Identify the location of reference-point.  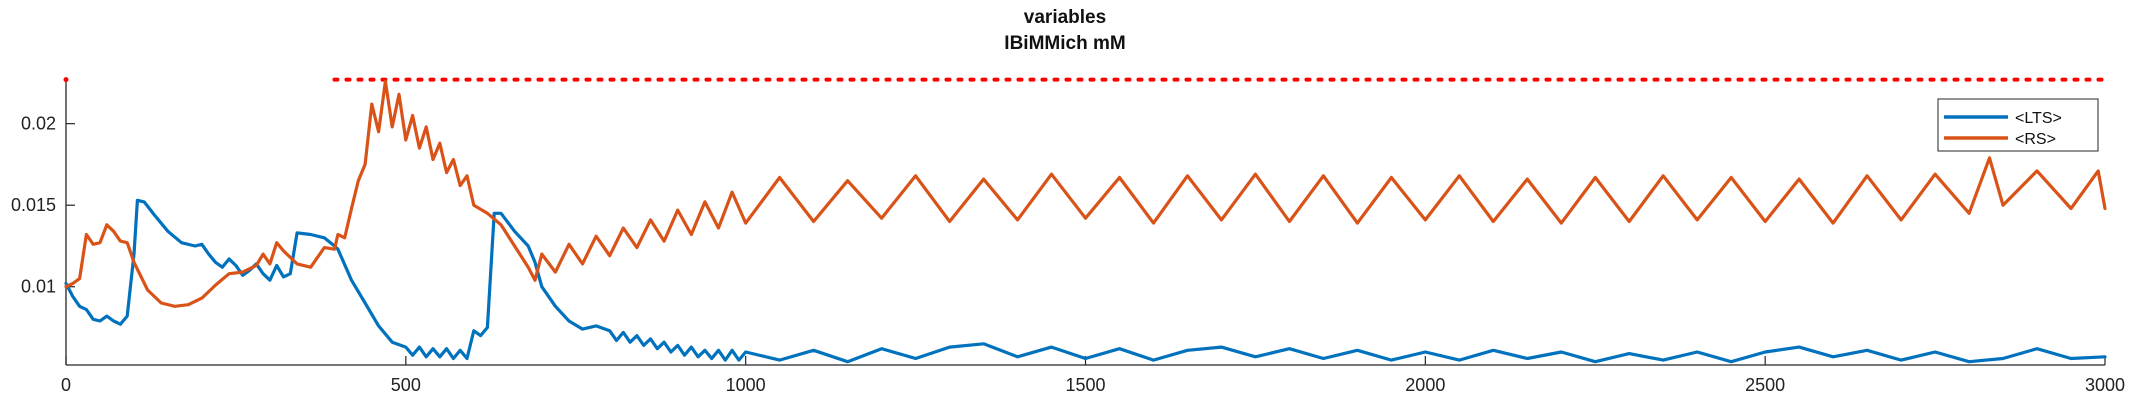
(66, 80).